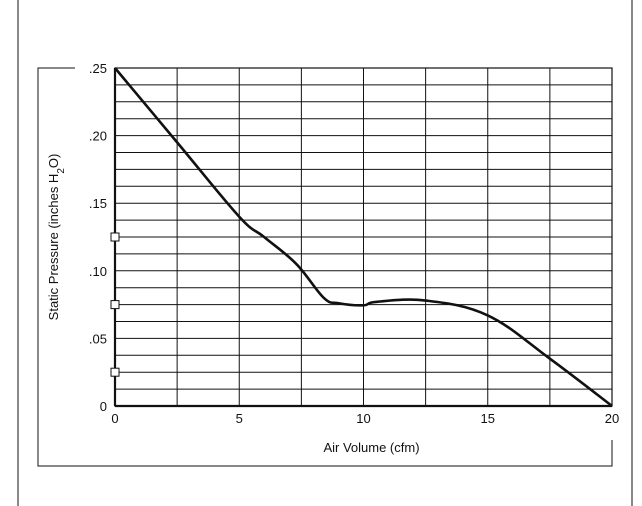  Describe the element at coordinates (98, 203) in the screenshot. I see `y-tick-label: .15` at that location.